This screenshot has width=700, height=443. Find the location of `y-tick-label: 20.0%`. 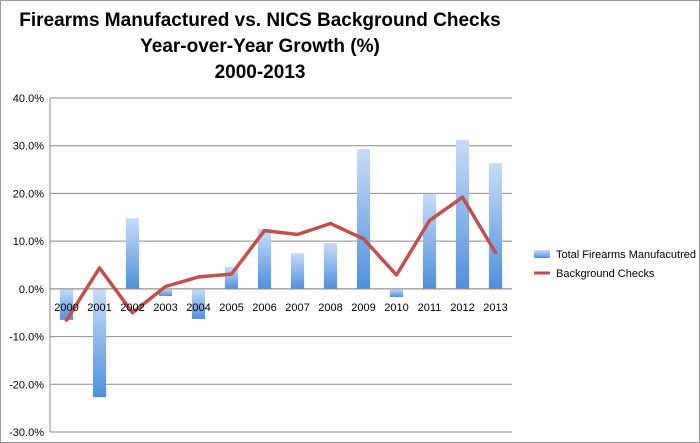

y-tick-label: 20.0% is located at coordinates (28, 194).